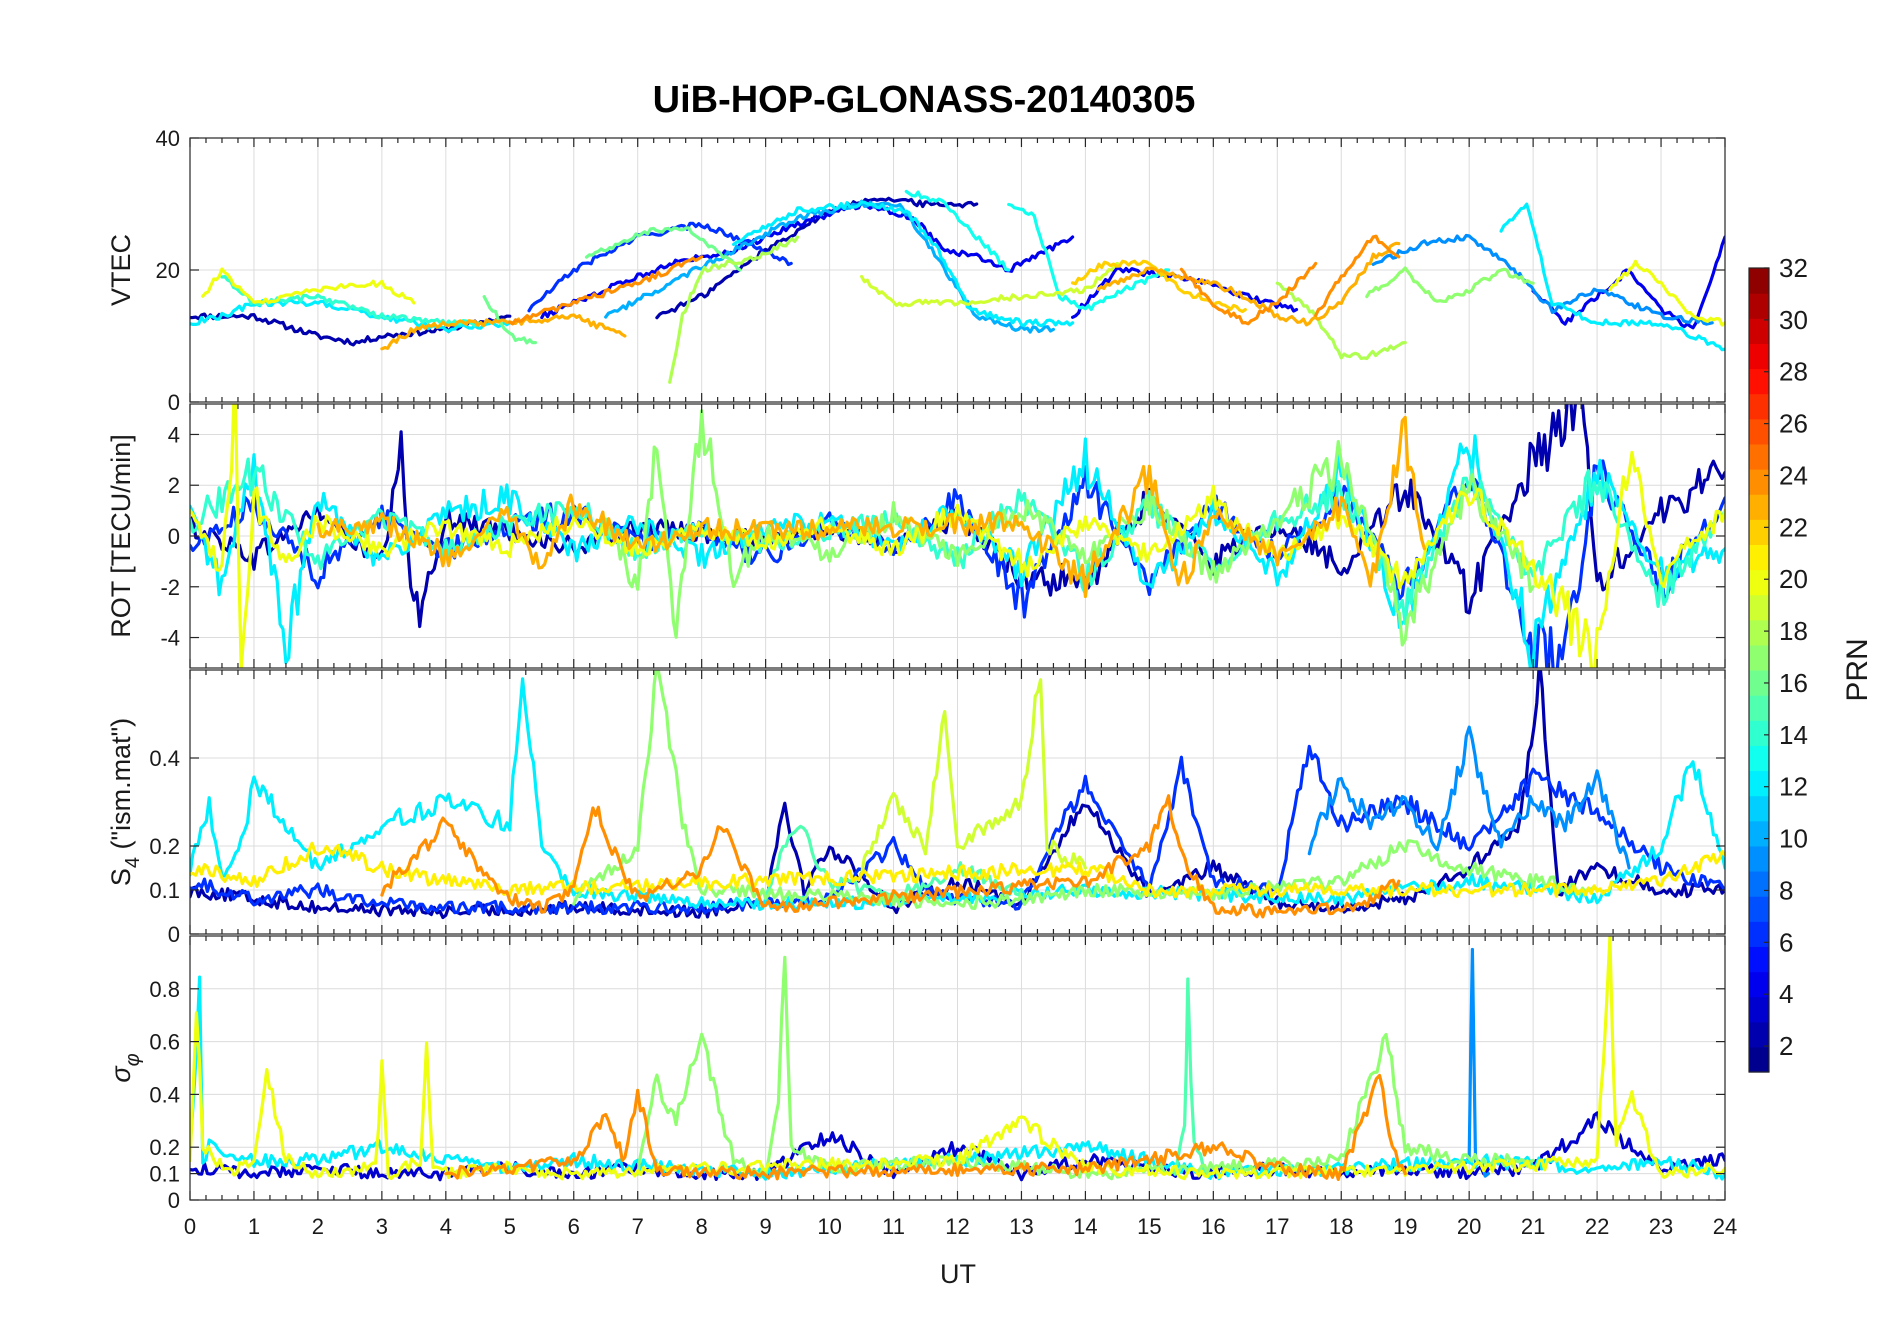  Describe the element at coordinates (168, 138) in the screenshot. I see `y-tick-label: 40` at that location.